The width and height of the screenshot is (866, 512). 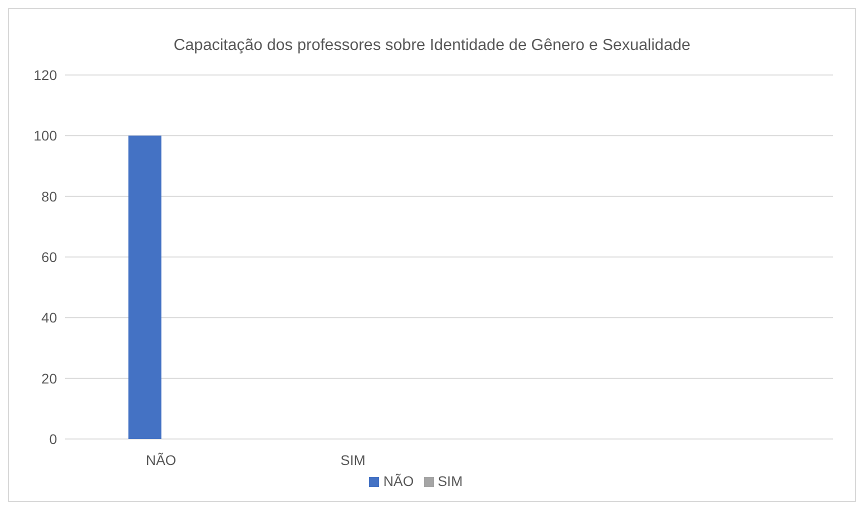 What do you see at coordinates (450, 481) in the screenshot?
I see `legend-label: SIM` at bounding box center [450, 481].